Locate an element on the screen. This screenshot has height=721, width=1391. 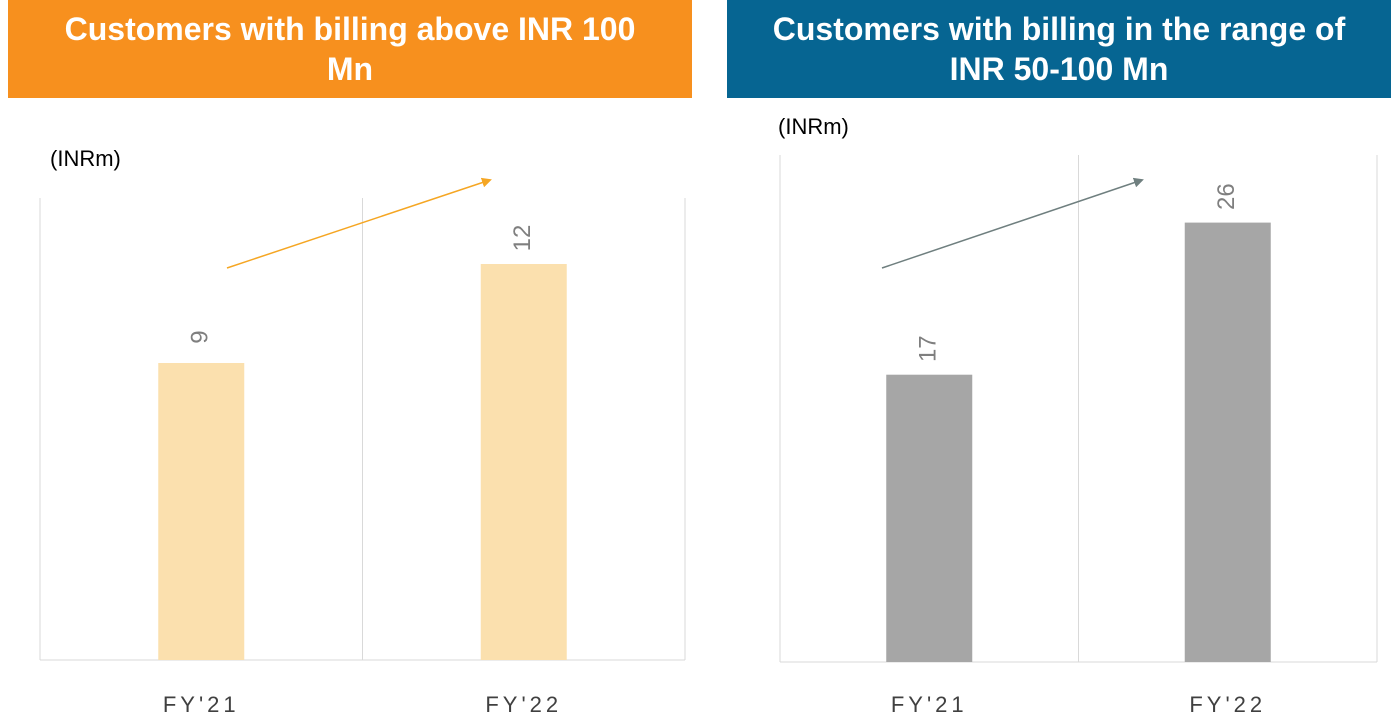
data-label: 9 is located at coordinates (200, 336).